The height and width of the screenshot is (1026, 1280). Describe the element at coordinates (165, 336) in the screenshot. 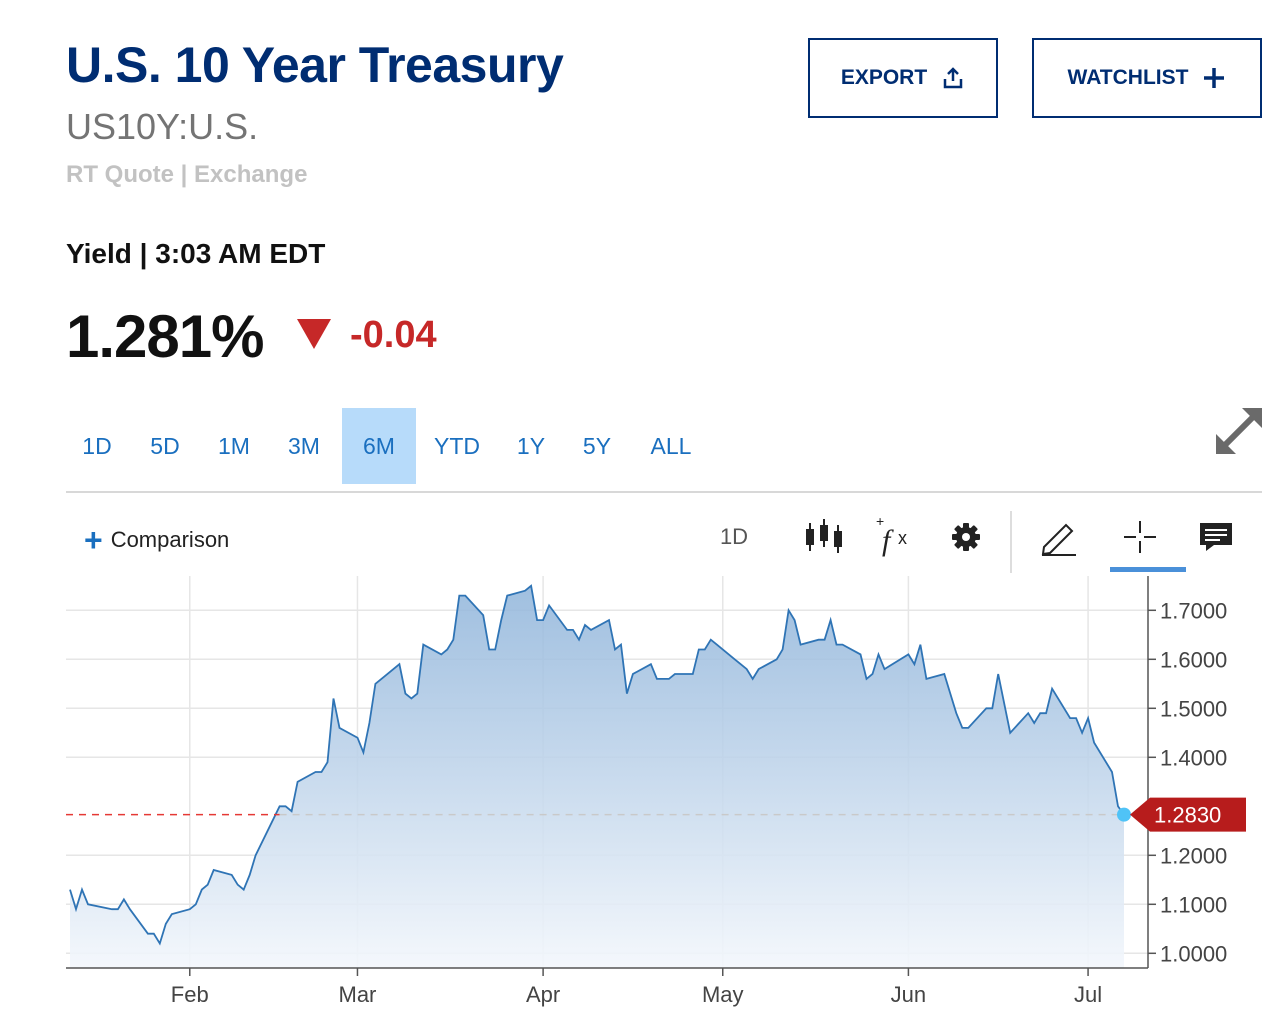

I see `last-price: 1.281%` at that location.